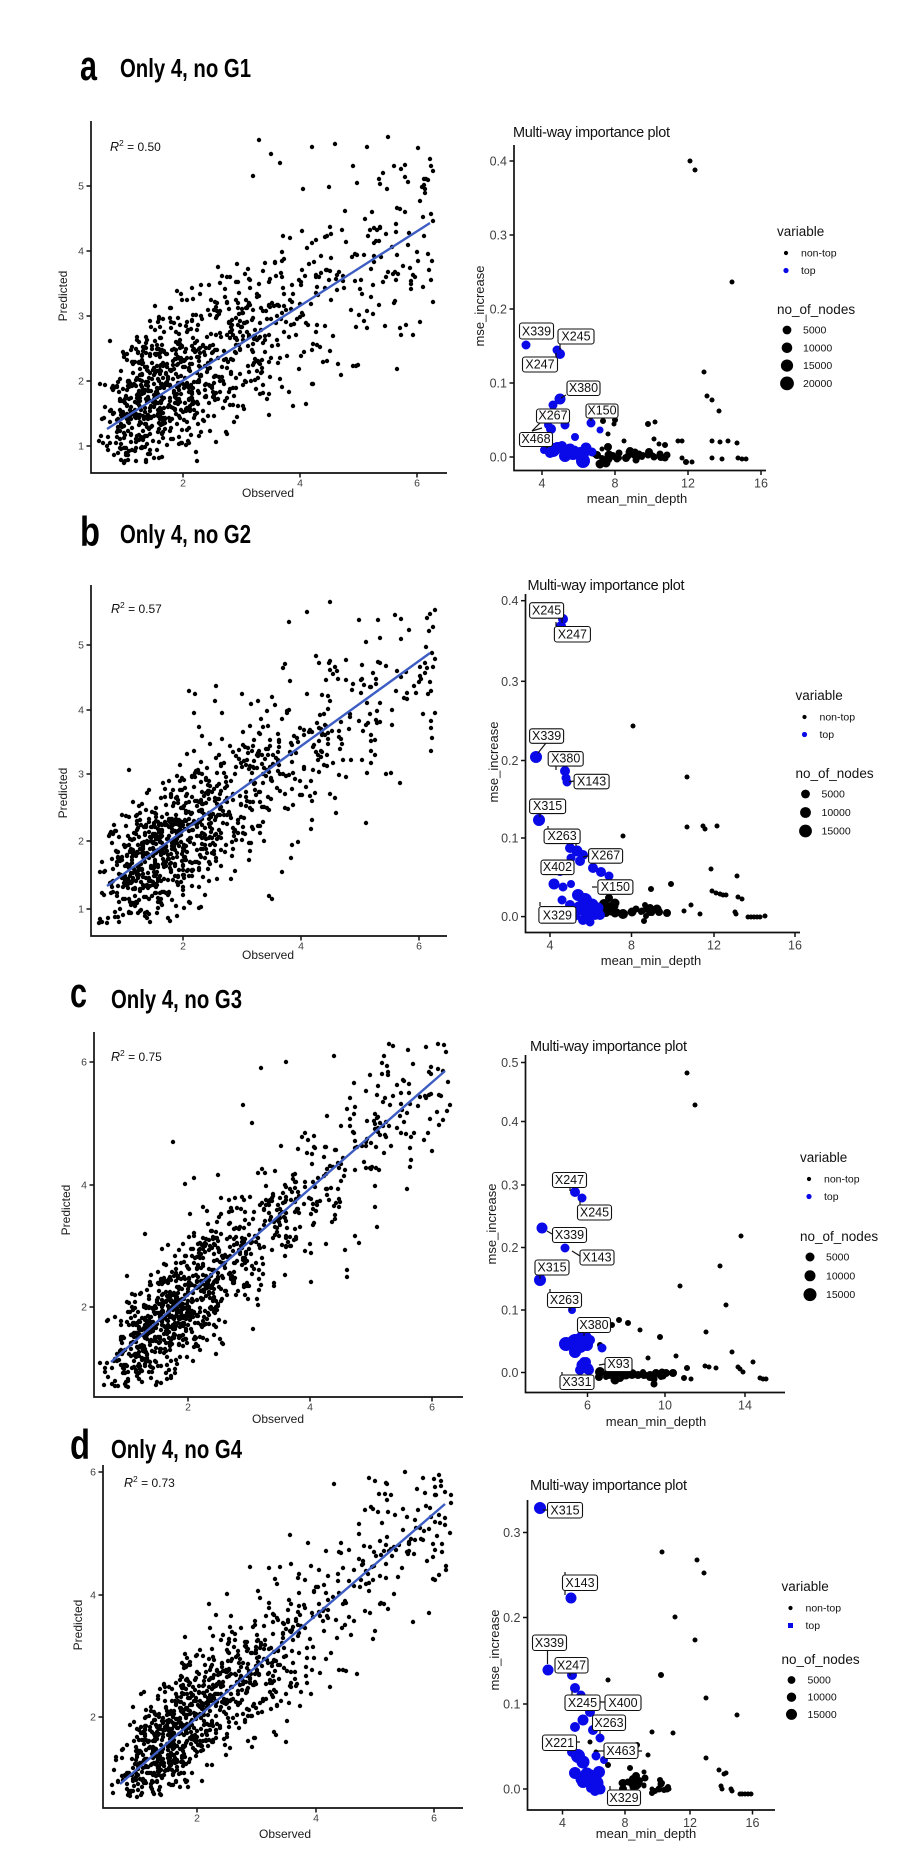 The height and width of the screenshot is (1863, 919). Describe the element at coordinates (185, 68) in the screenshot. I see `svg-text: Only 4, no G1` at that location.